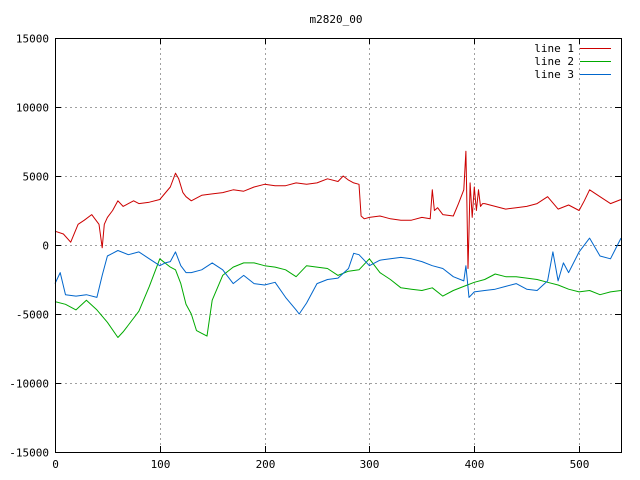 This screenshot has height=480, width=640. I want to click on x-tick-label: 200, so click(266, 464).